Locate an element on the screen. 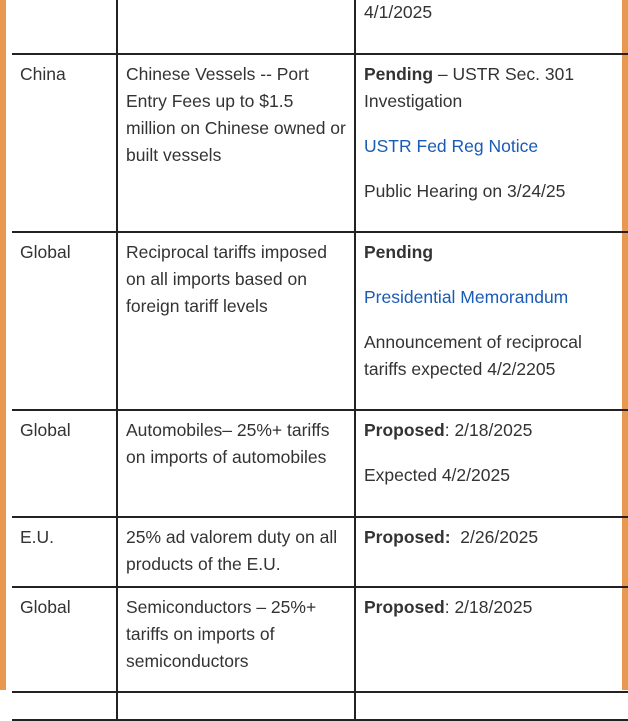  status-cell: Proposed: 2/26/2025 is located at coordinates (491, 552).